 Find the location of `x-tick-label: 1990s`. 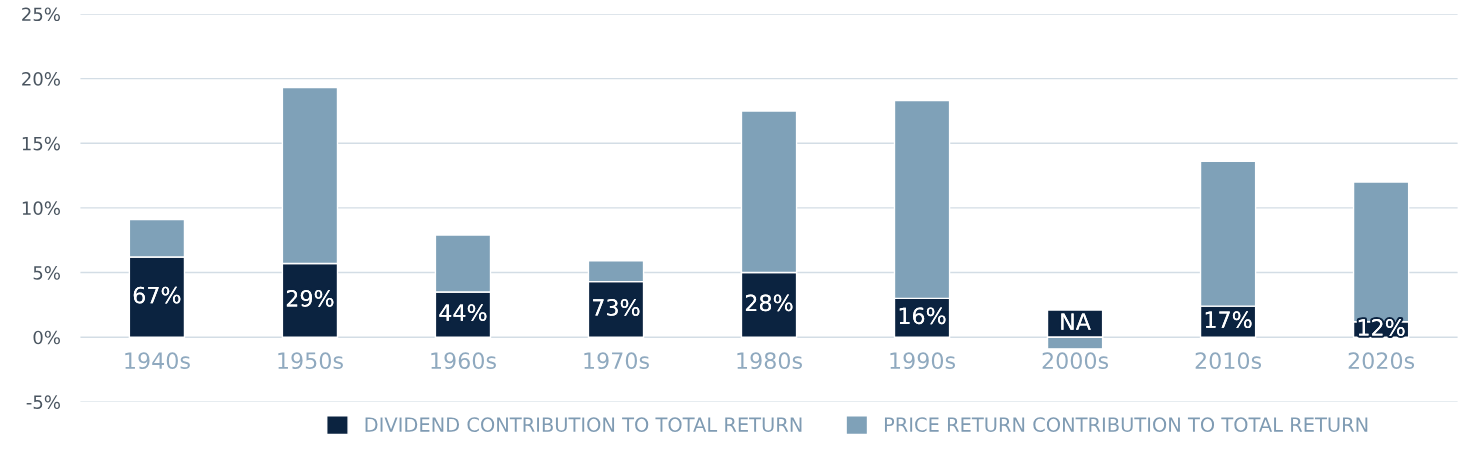

x-tick-label: 1990s is located at coordinates (923, 361).